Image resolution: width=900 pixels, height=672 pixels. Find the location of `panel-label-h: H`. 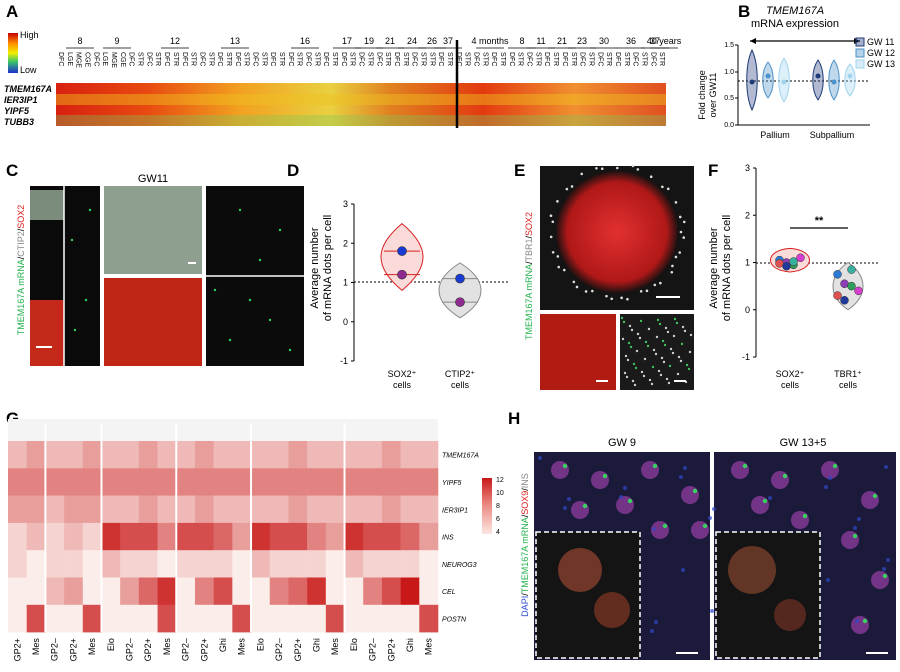

panel-label-h: H is located at coordinates (514, 418).